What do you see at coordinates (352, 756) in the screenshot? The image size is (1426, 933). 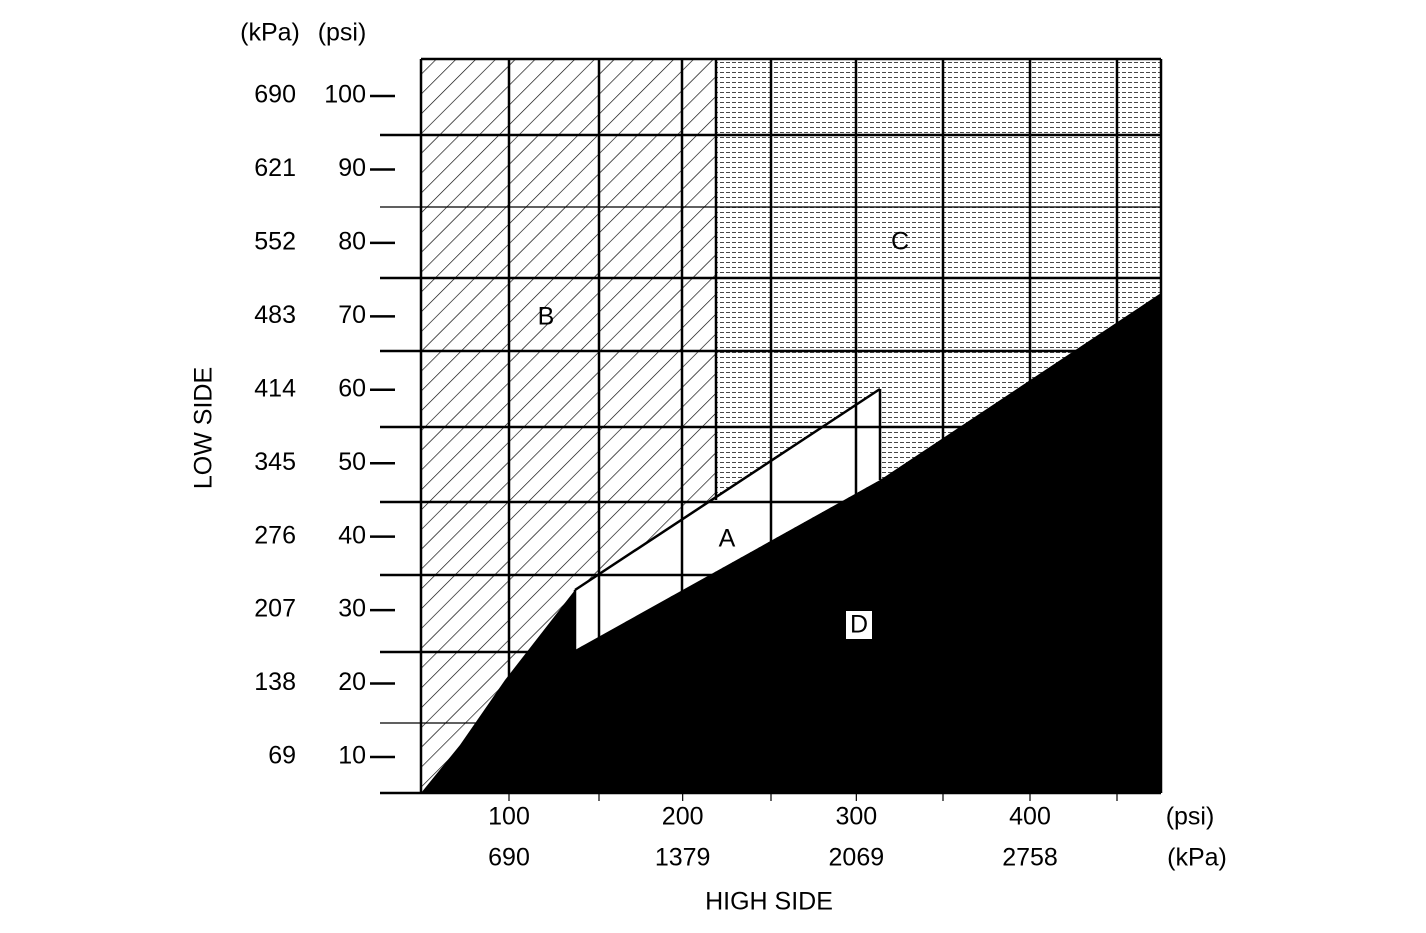 I see `y-tick-label-psi: 10` at bounding box center [352, 756].